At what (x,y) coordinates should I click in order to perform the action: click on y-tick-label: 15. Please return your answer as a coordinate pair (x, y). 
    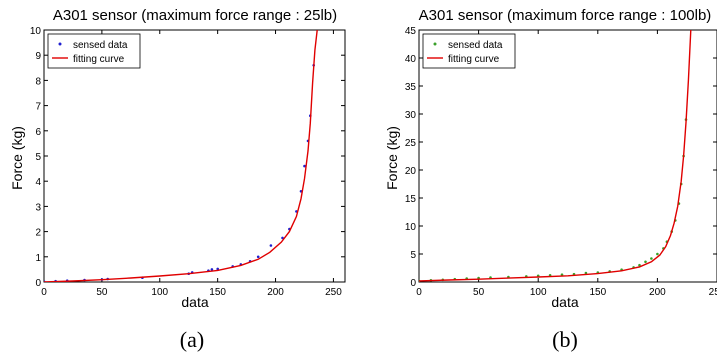
    Looking at the image, I should click on (411, 199).